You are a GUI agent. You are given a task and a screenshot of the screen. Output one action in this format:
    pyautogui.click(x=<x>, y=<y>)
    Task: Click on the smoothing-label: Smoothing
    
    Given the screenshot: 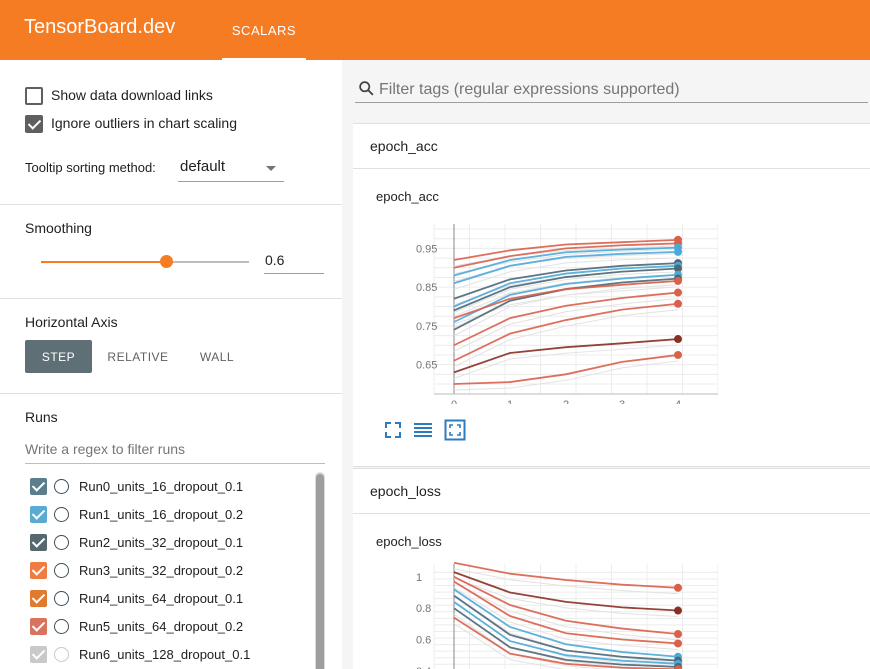 What is the action you would take?
    pyautogui.click(x=58, y=228)
    